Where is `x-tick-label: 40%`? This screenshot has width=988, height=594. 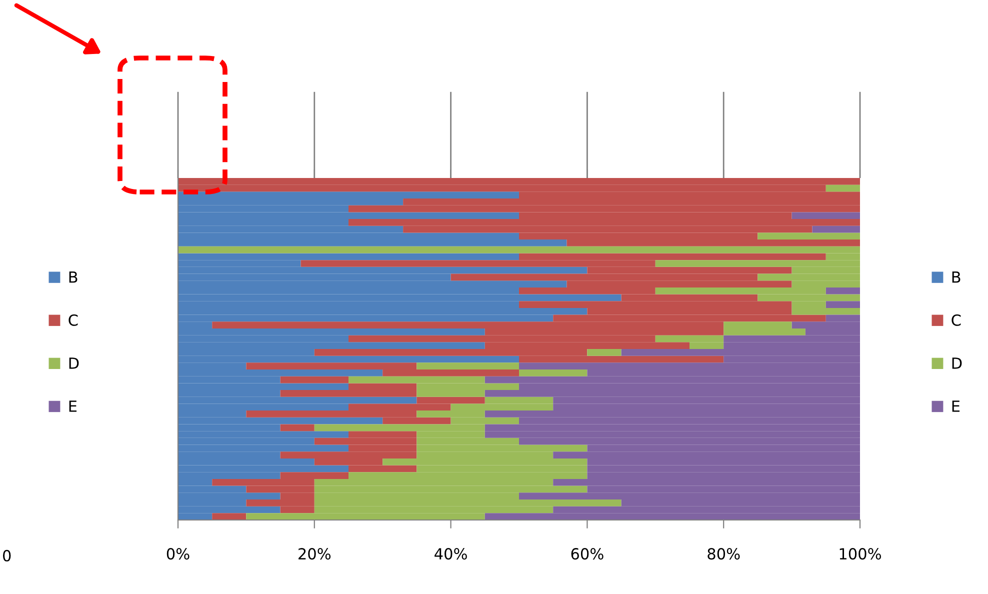
x-tick-label: 40% is located at coordinates (450, 554).